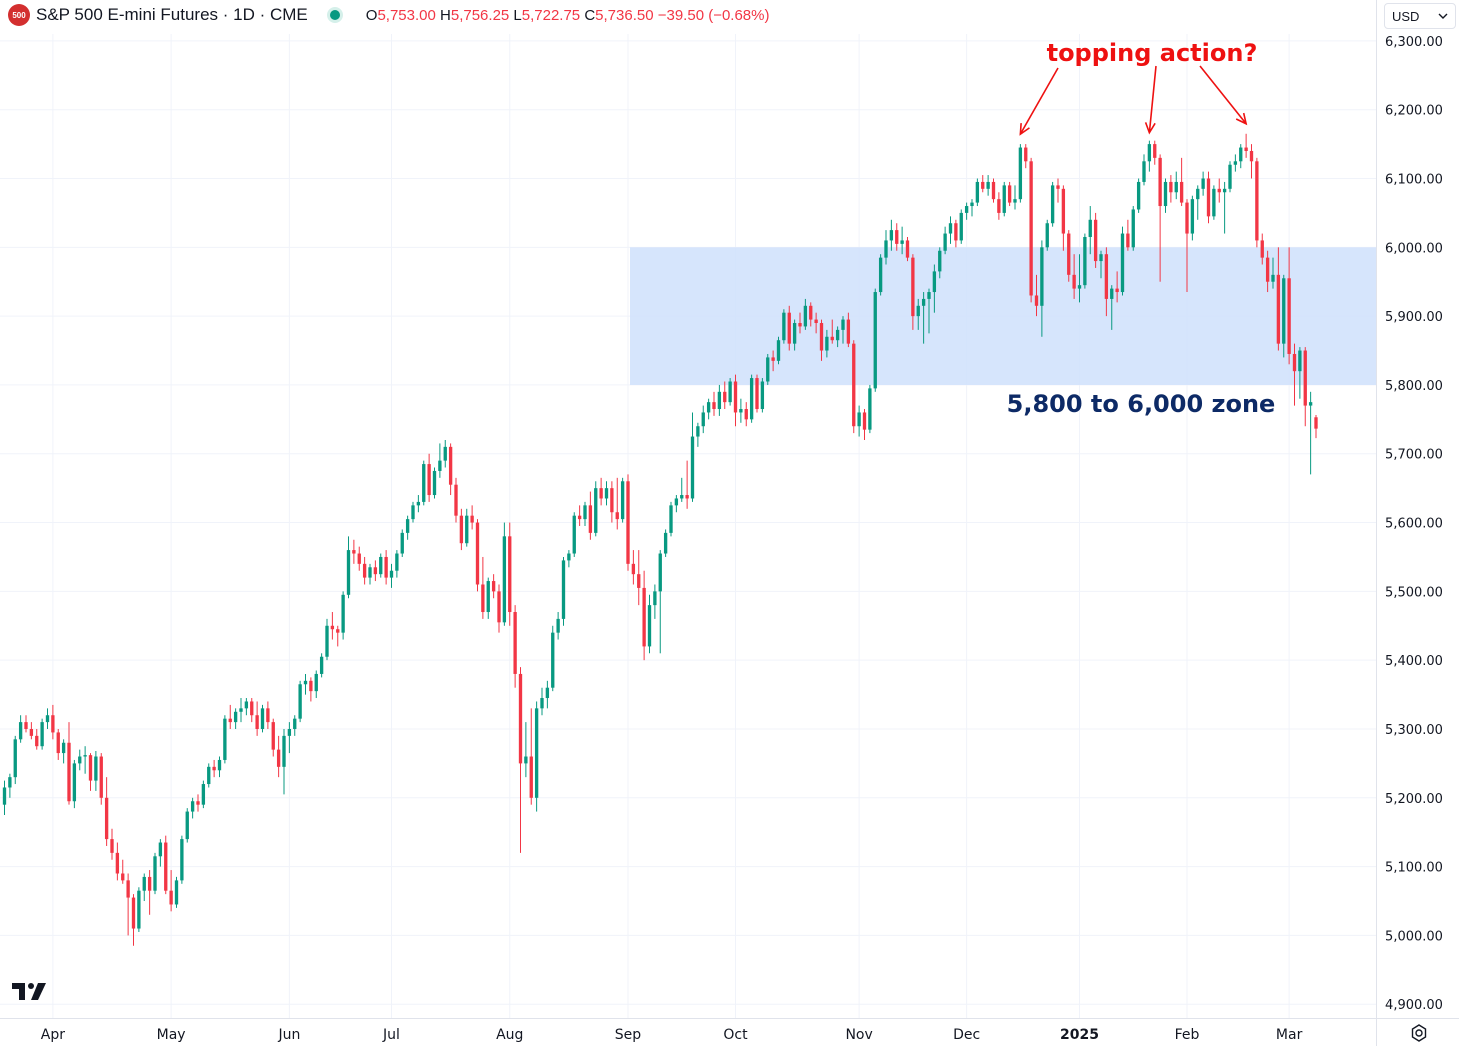  I want to click on x-tick-label: May, so click(171, 1035).